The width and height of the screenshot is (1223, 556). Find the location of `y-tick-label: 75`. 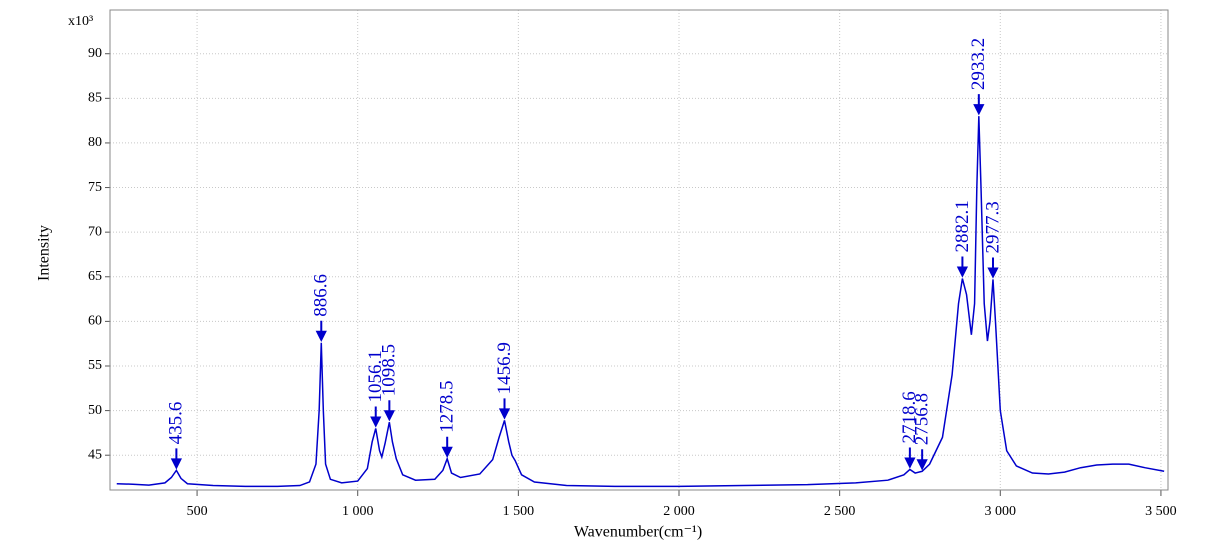

y-tick-label: 75 is located at coordinates (95, 187).